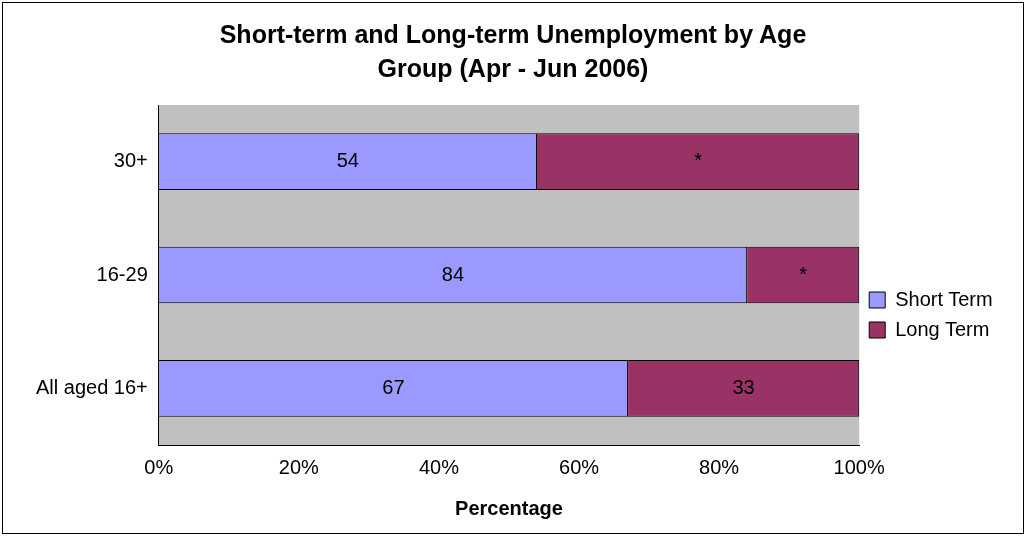 Image resolution: width=1028 pixels, height=538 pixels. I want to click on x-tick-label: 60%, so click(579, 466).